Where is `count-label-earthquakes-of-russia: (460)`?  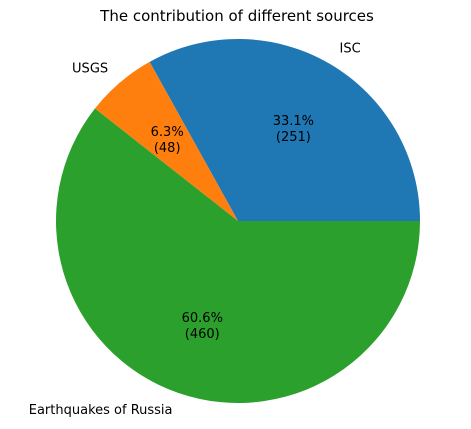 count-label-earthquakes-of-russia: (460) is located at coordinates (202, 334).